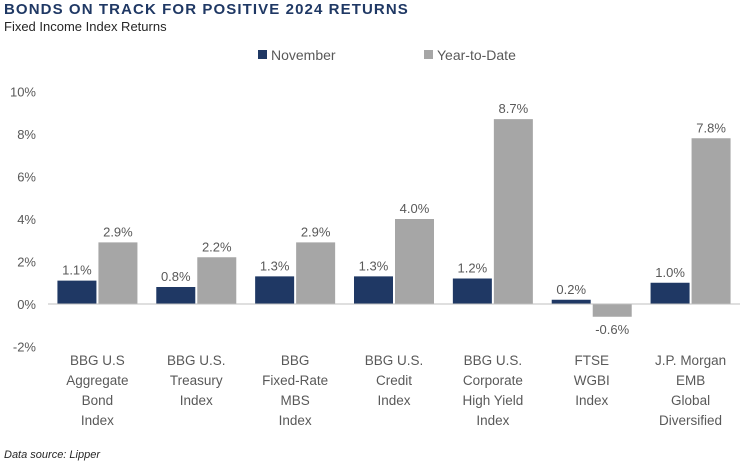 This screenshot has height=466, width=755. I want to click on y-tick-label: -2%, so click(25, 347).